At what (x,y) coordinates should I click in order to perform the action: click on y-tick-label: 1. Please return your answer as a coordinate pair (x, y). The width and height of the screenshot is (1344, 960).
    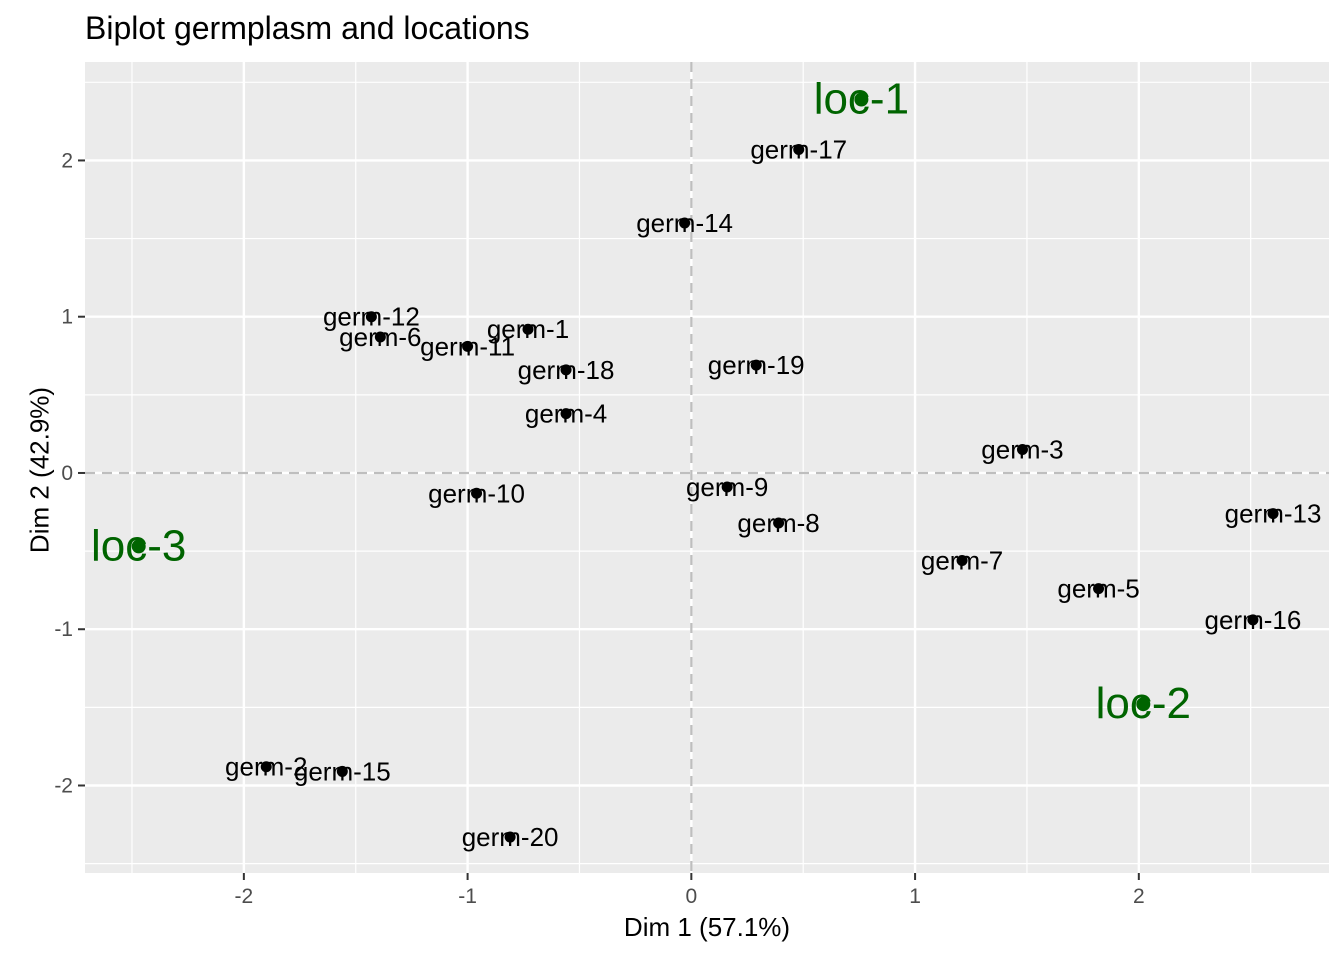
    Looking at the image, I should click on (67, 317).